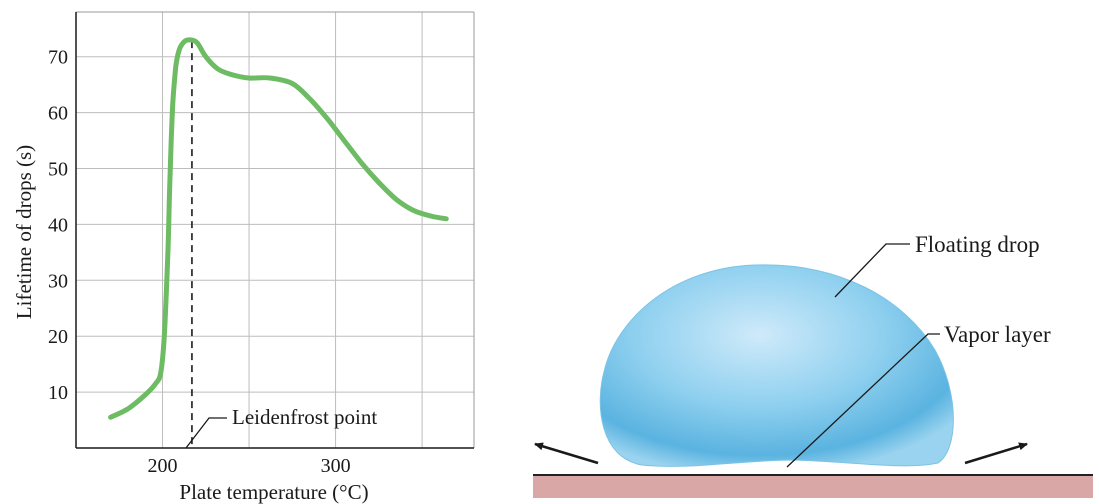  Describe the element at coordinates (872, 270) in the screenshot. I see `floating-drop-leader` at that location.